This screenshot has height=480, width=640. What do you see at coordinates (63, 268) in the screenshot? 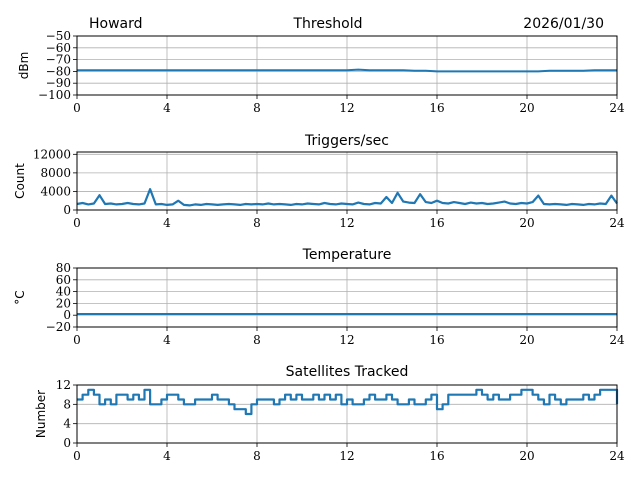
I see `y-tick-label: 80` at bounding box center [63, 268].